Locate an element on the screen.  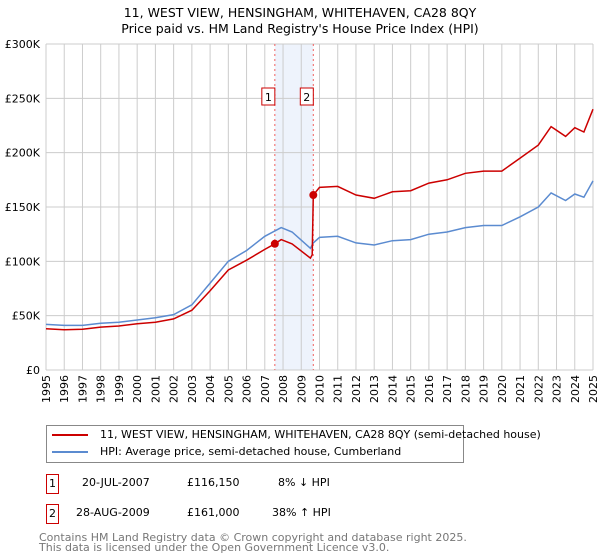
x-tick-label: 2019 is located at coordinates (484, 389).